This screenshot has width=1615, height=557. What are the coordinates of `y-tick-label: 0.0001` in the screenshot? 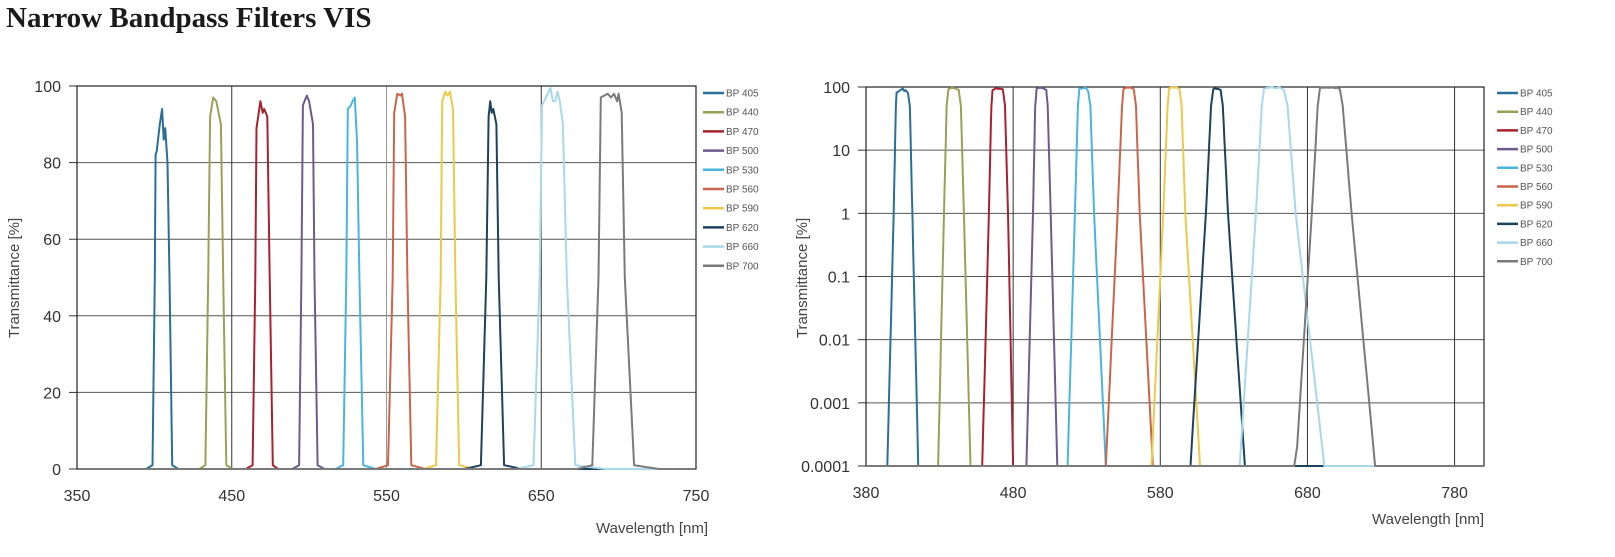 It's located at (825, 467).